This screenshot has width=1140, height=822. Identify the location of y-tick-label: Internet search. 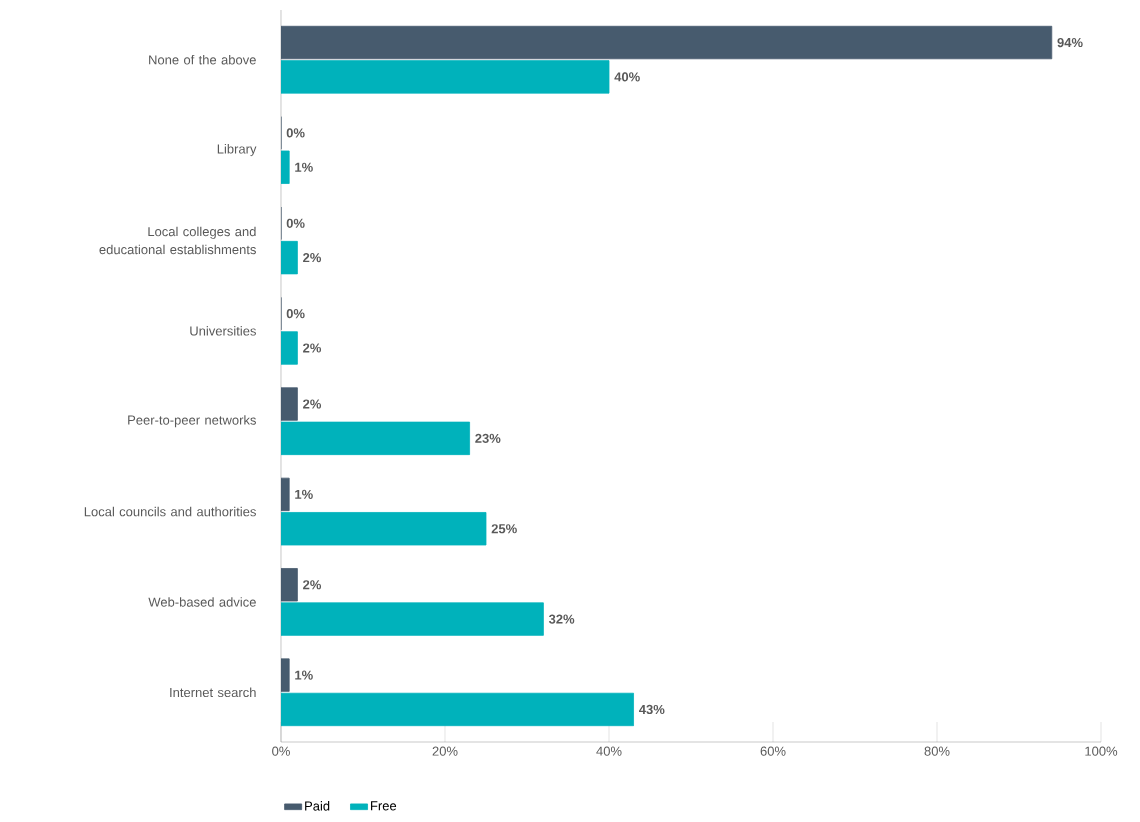
(213, 692).